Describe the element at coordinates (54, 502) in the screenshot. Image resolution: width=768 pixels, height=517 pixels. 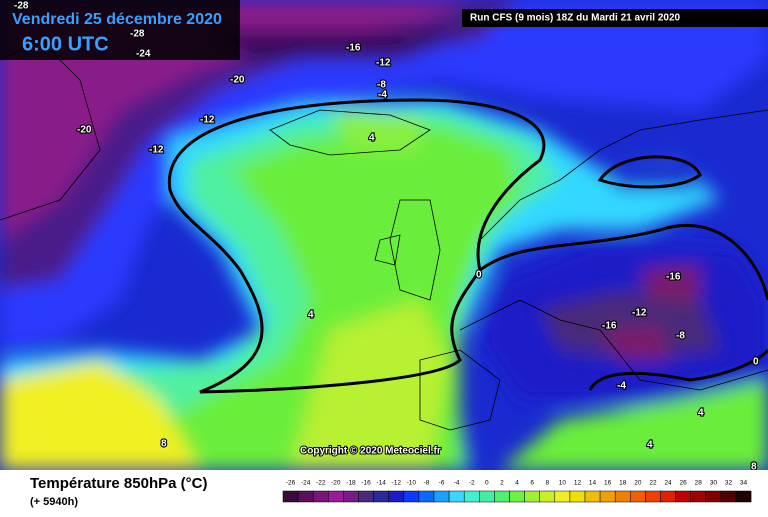
I see `lead-time: (+ 5940h)` at that location.